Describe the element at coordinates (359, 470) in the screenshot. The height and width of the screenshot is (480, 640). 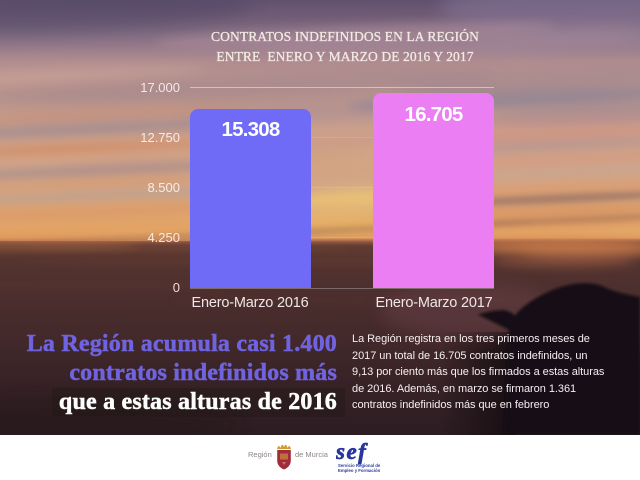
I see `svg-text: Empleo y Formación` at that location.